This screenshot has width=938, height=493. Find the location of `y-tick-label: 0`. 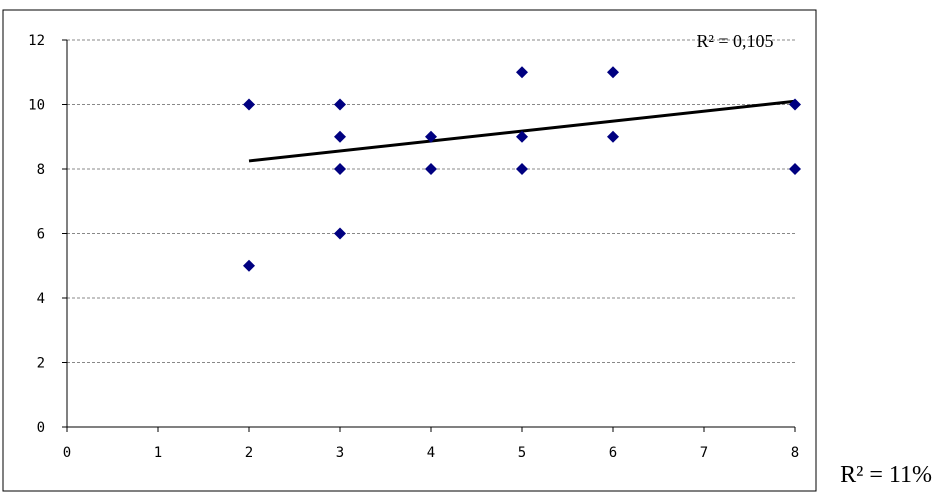

y-tick-label: 0 is located at coordinates (41, 428).